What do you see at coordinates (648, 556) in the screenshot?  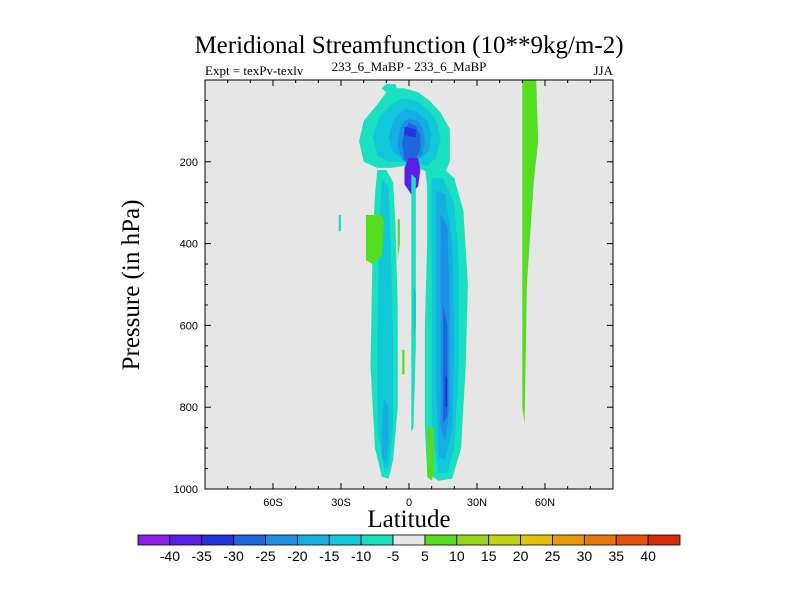 I see `colorbar-label: 40` at bounding box center [648, 556].